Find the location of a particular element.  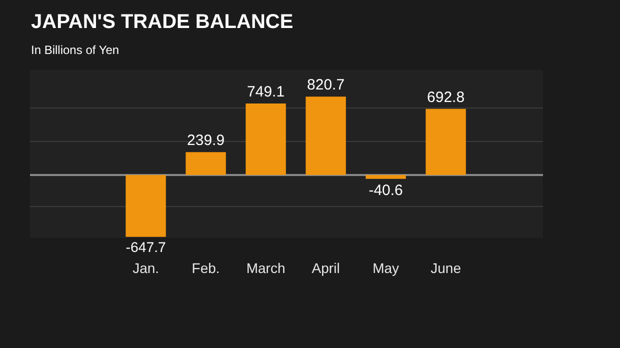

data-label: -40.6 is located at coordinates (385, 190).